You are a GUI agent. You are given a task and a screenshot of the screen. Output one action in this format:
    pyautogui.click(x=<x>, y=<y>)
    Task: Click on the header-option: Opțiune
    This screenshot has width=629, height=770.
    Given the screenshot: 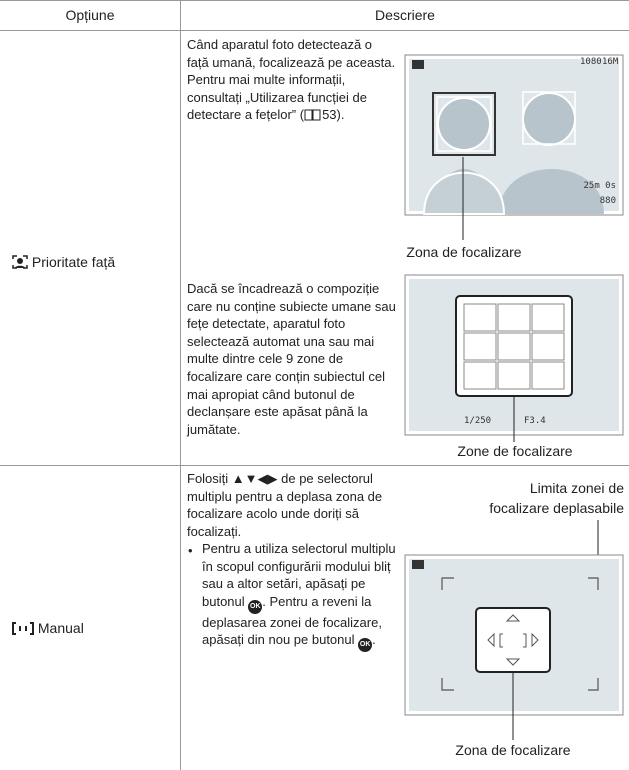 What is the action you would take?
    pyautogui.click(x=90, y=15)
    